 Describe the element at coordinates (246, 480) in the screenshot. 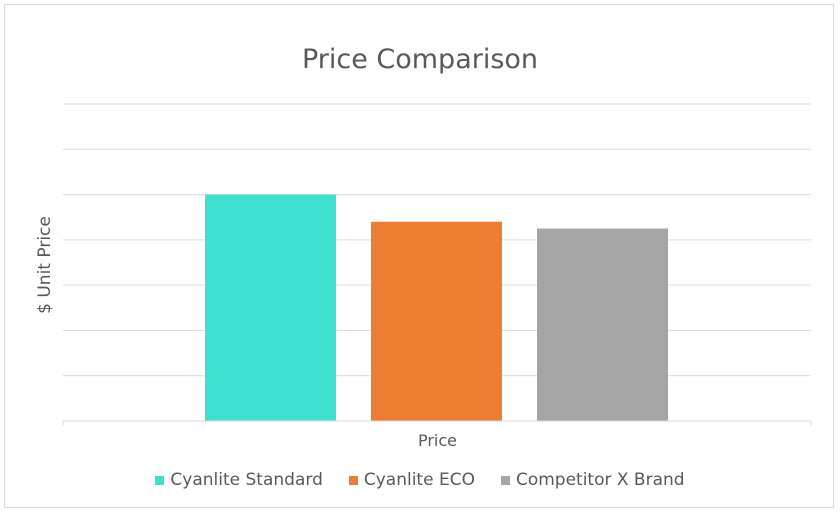

I see `legend-label-cyanlite-standard: Cyanlite Standard` at that location.